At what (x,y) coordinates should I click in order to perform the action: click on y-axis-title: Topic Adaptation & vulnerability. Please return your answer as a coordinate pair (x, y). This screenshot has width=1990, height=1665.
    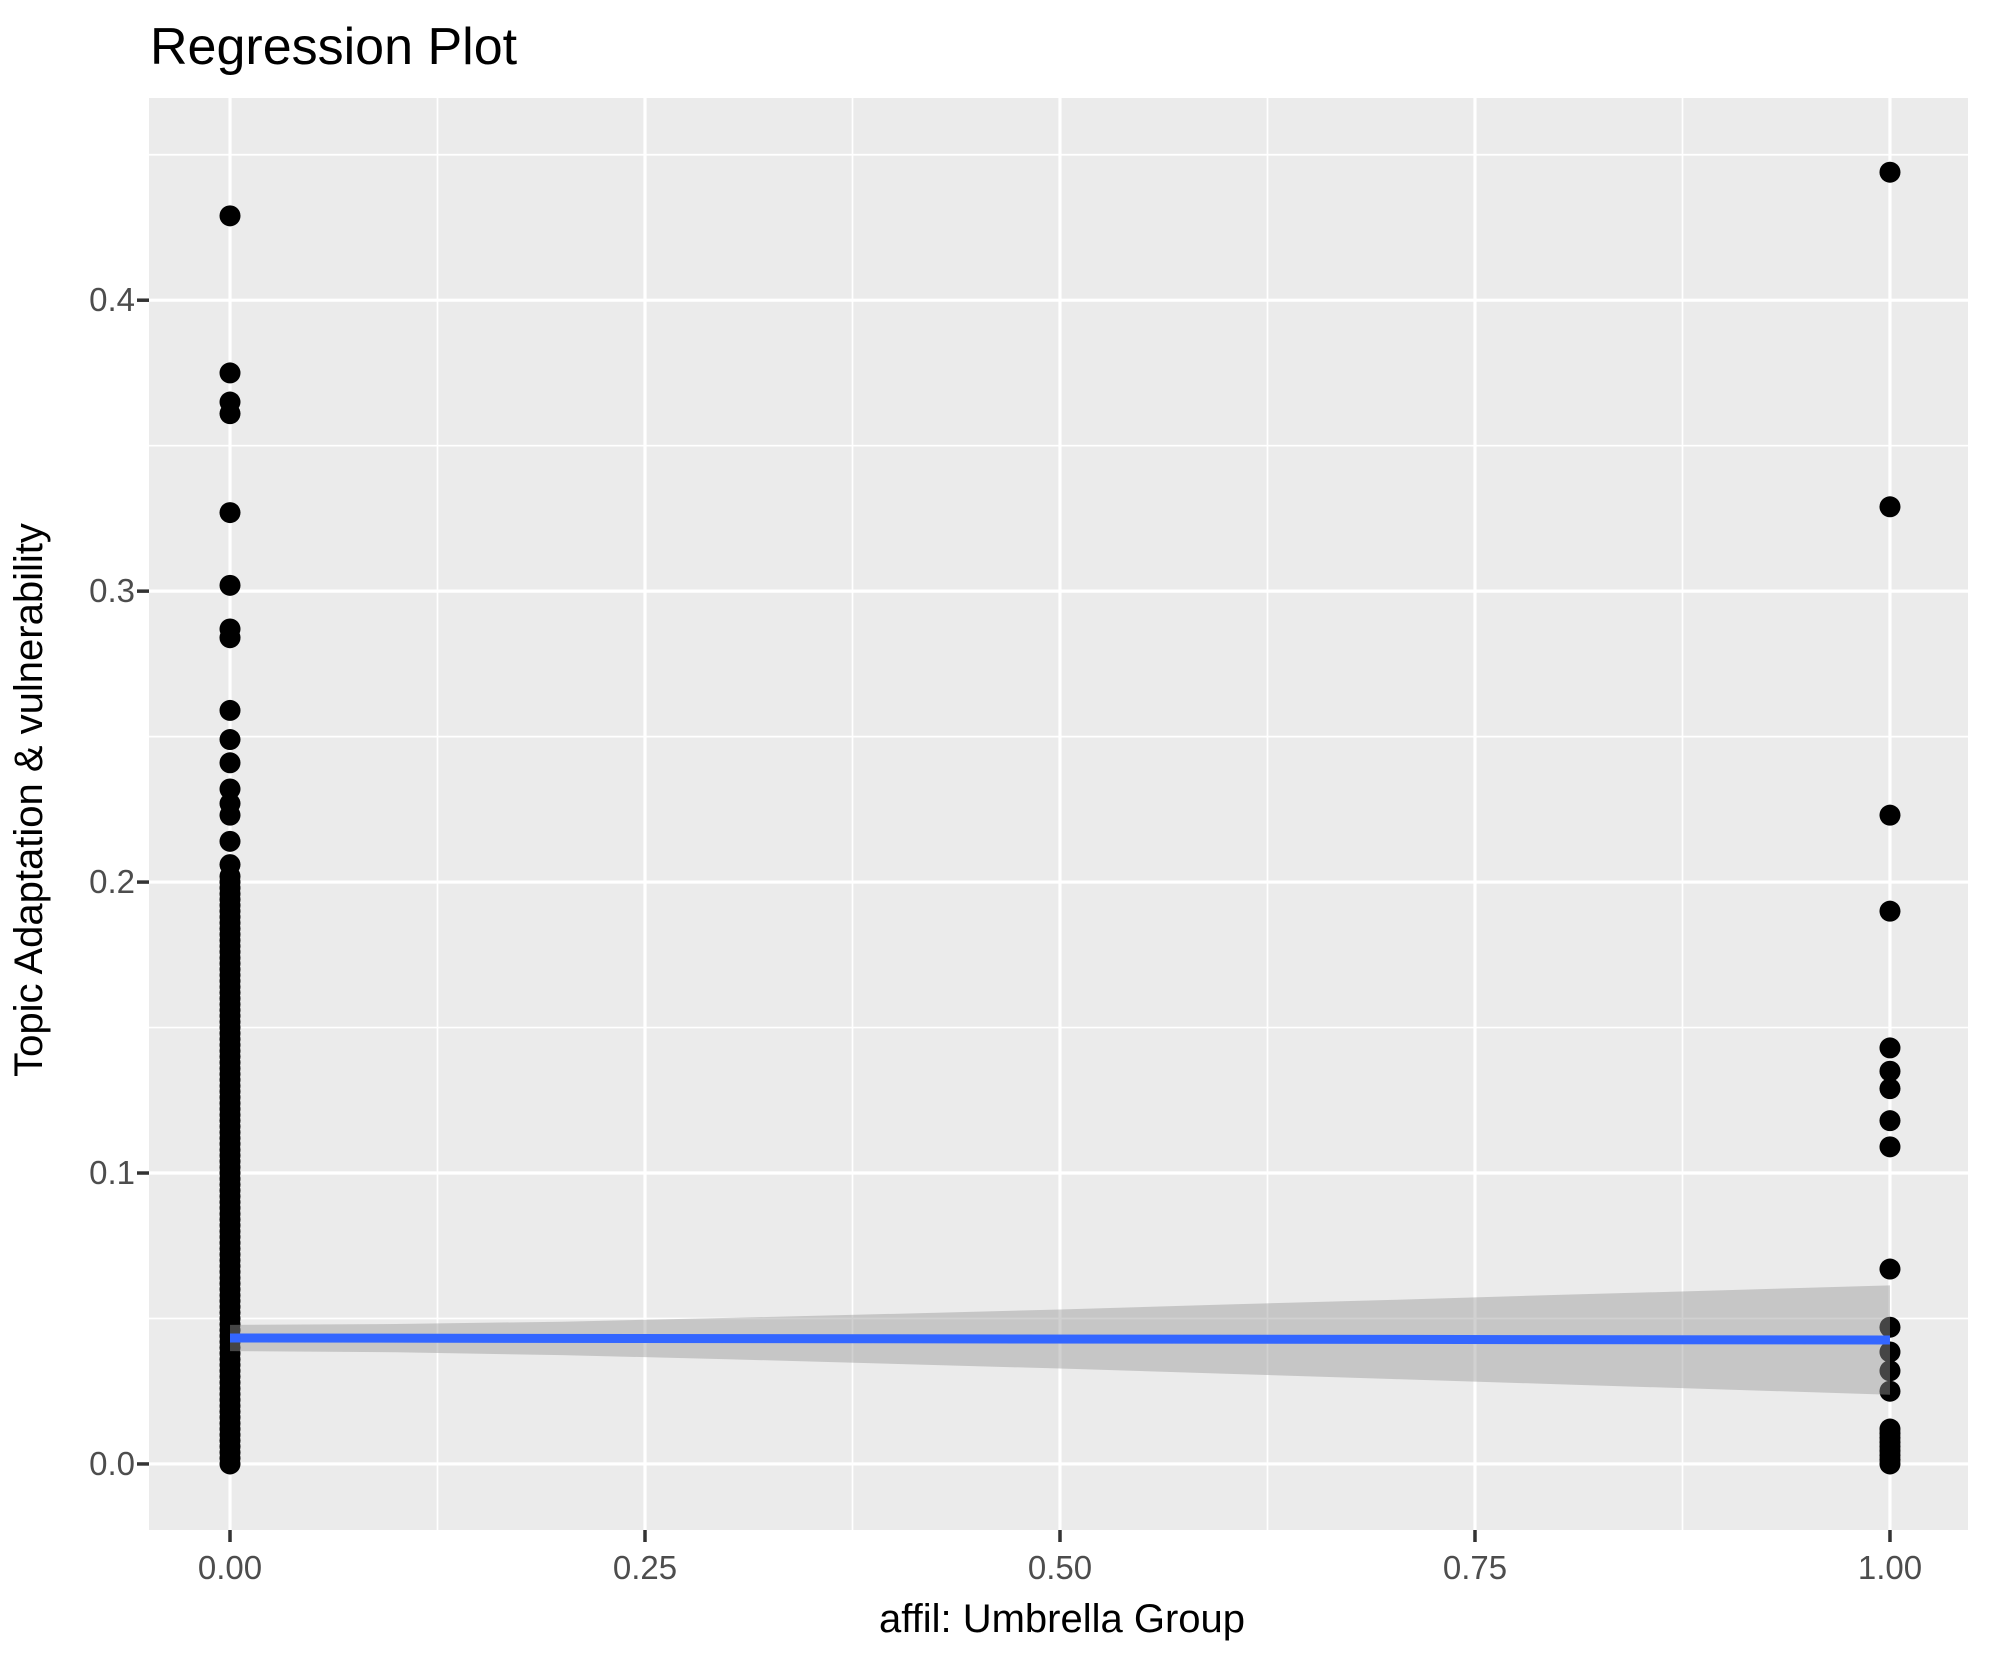
    Looking at the image, I should click on (29, 800).